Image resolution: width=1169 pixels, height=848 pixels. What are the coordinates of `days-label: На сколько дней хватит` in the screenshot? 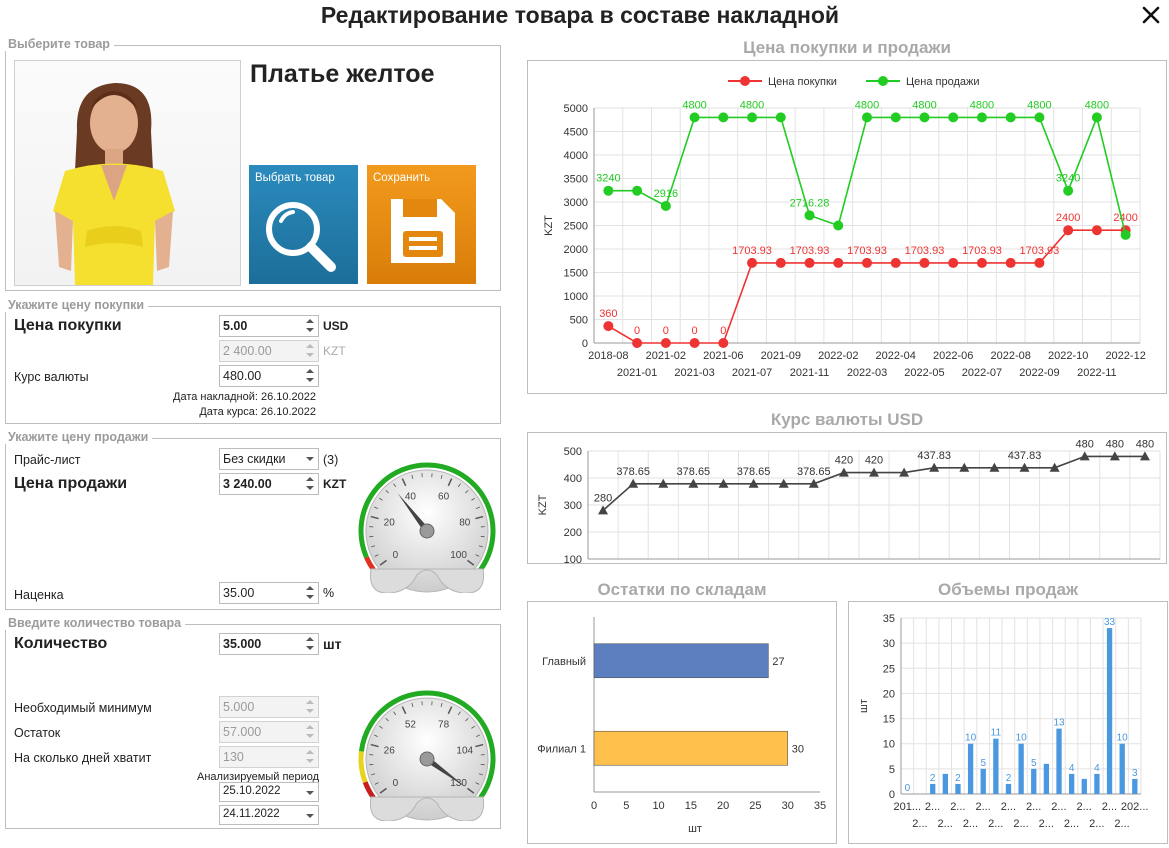 It's located at (82, 758).